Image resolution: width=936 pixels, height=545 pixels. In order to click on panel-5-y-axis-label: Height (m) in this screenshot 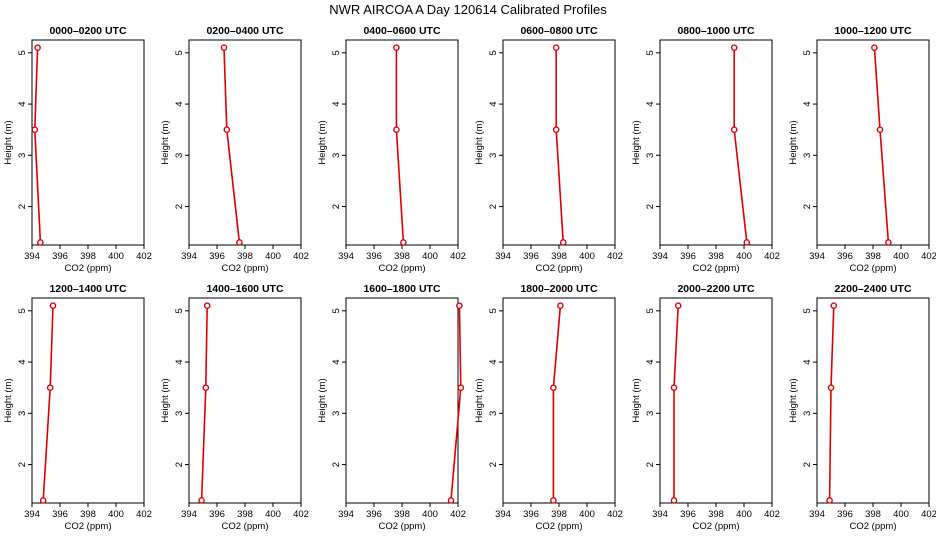, I will do `click(636, 142)`.